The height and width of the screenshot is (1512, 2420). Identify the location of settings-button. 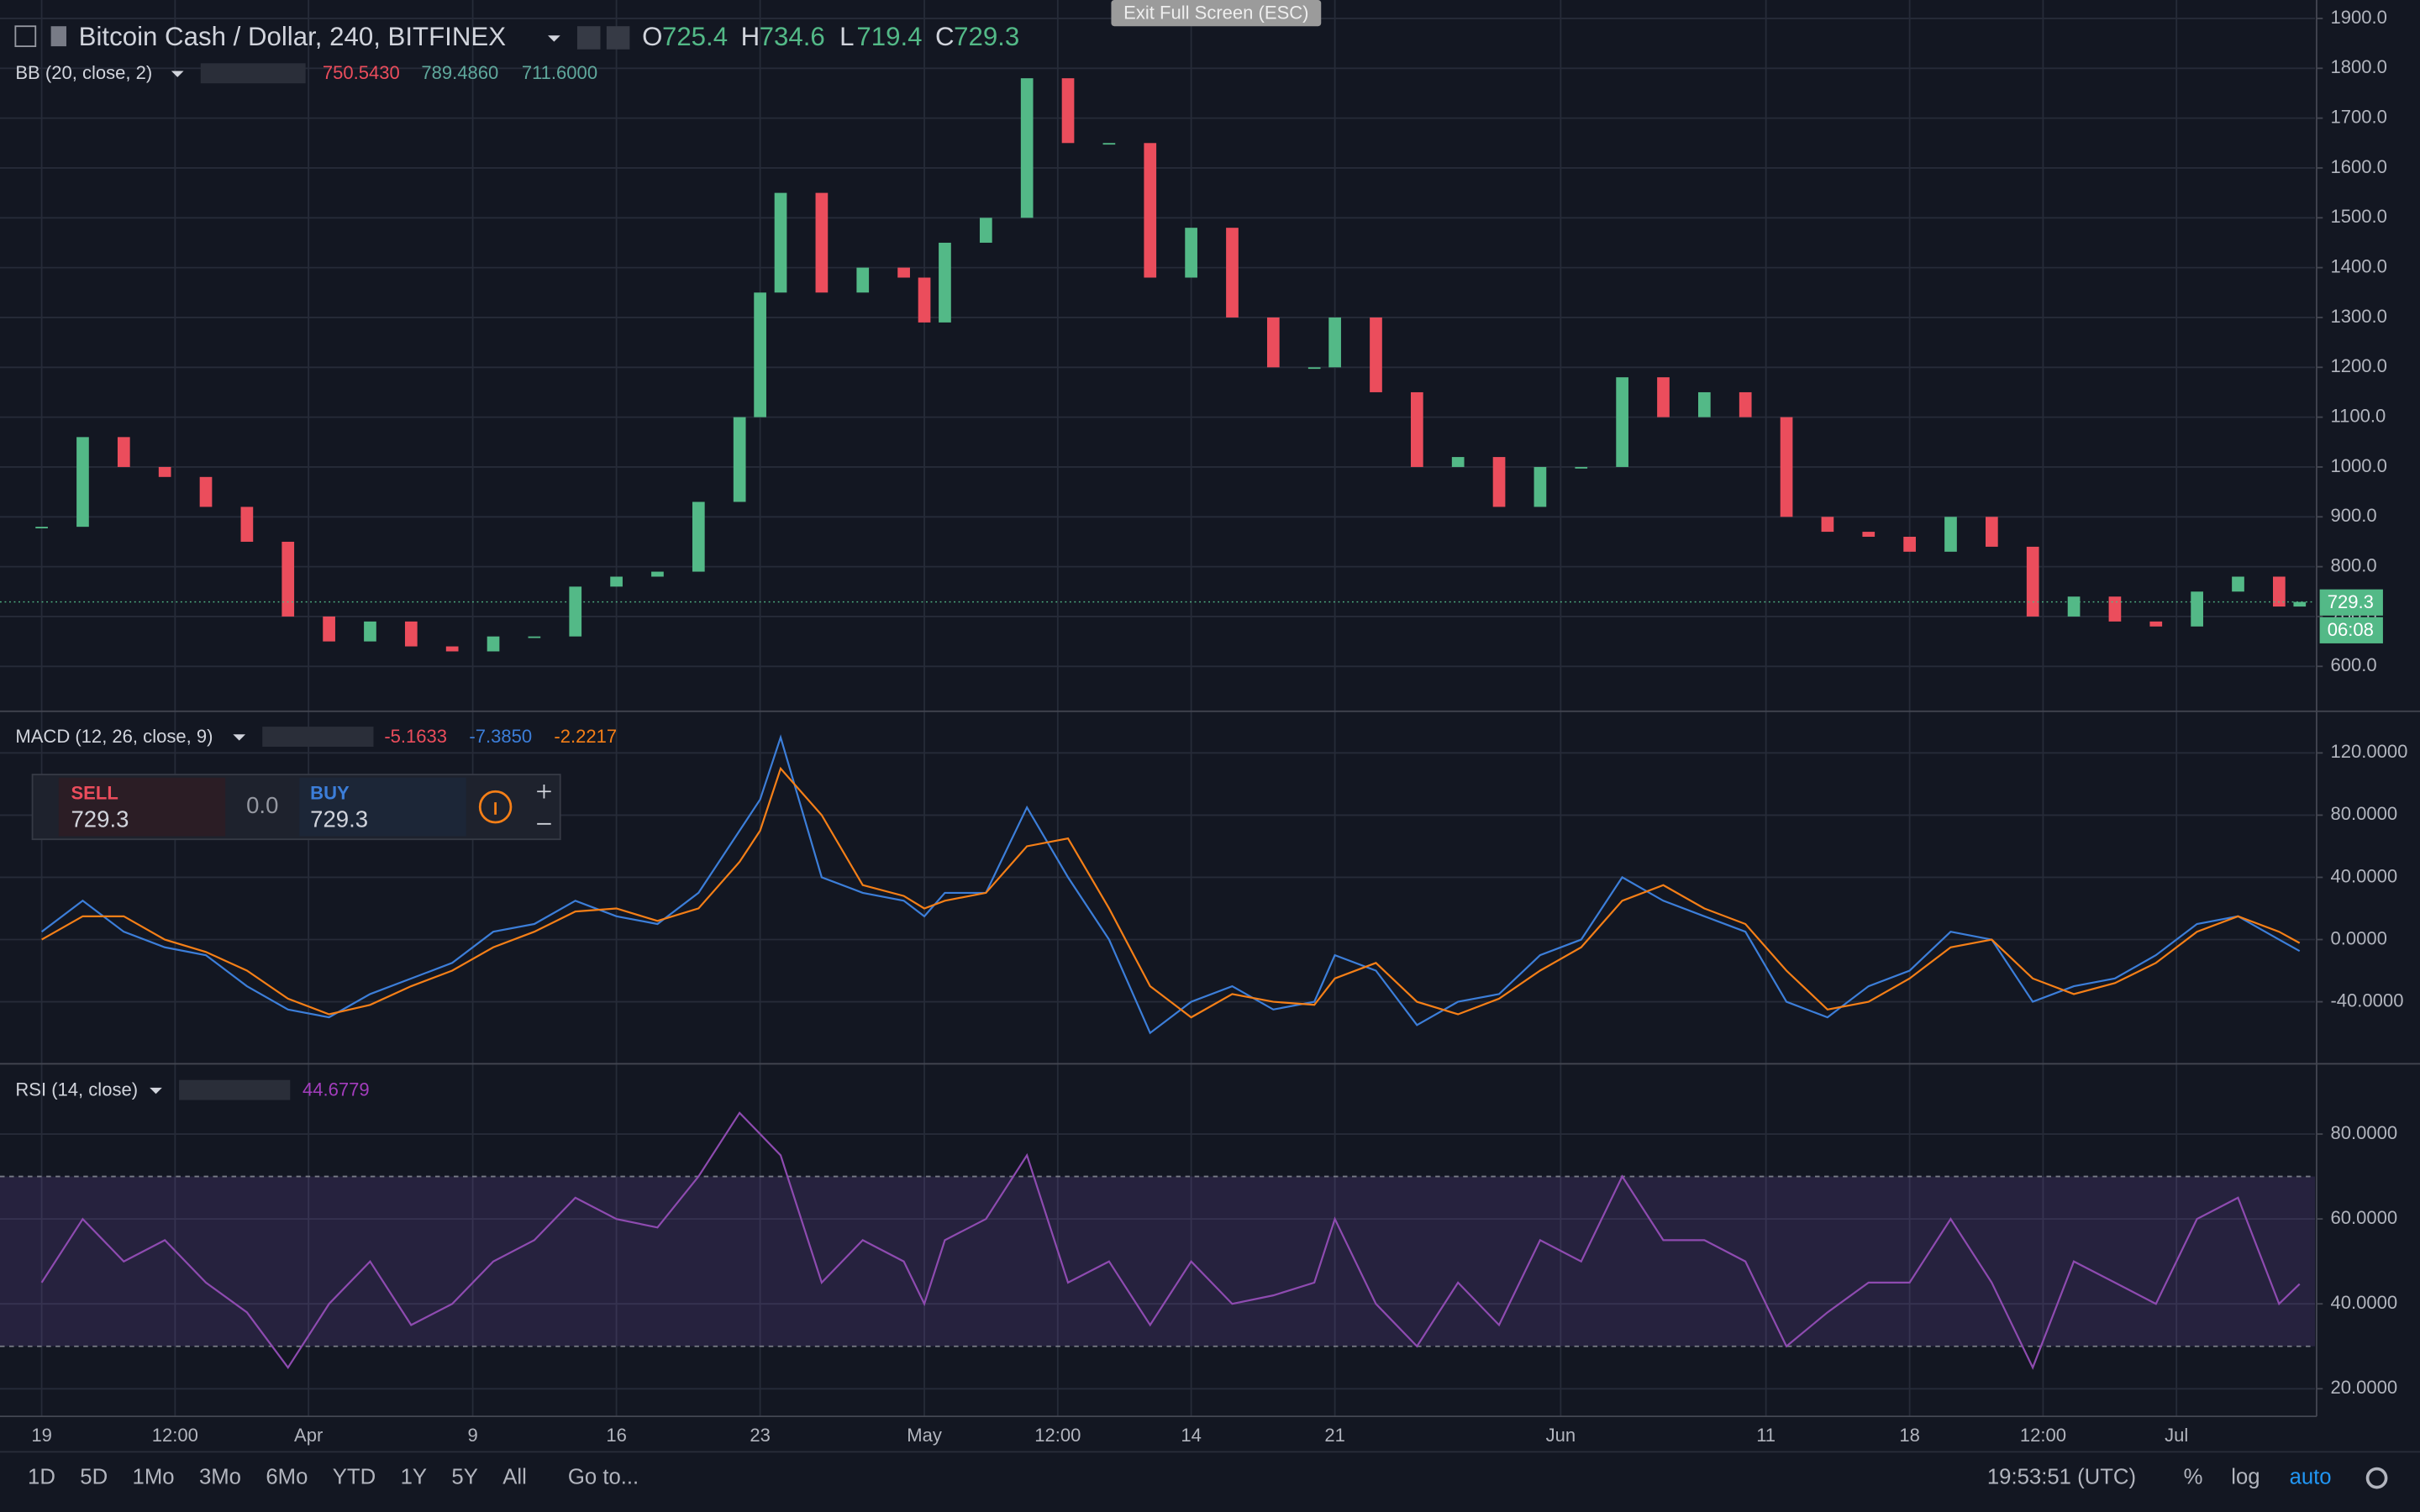
(2376, 1478).